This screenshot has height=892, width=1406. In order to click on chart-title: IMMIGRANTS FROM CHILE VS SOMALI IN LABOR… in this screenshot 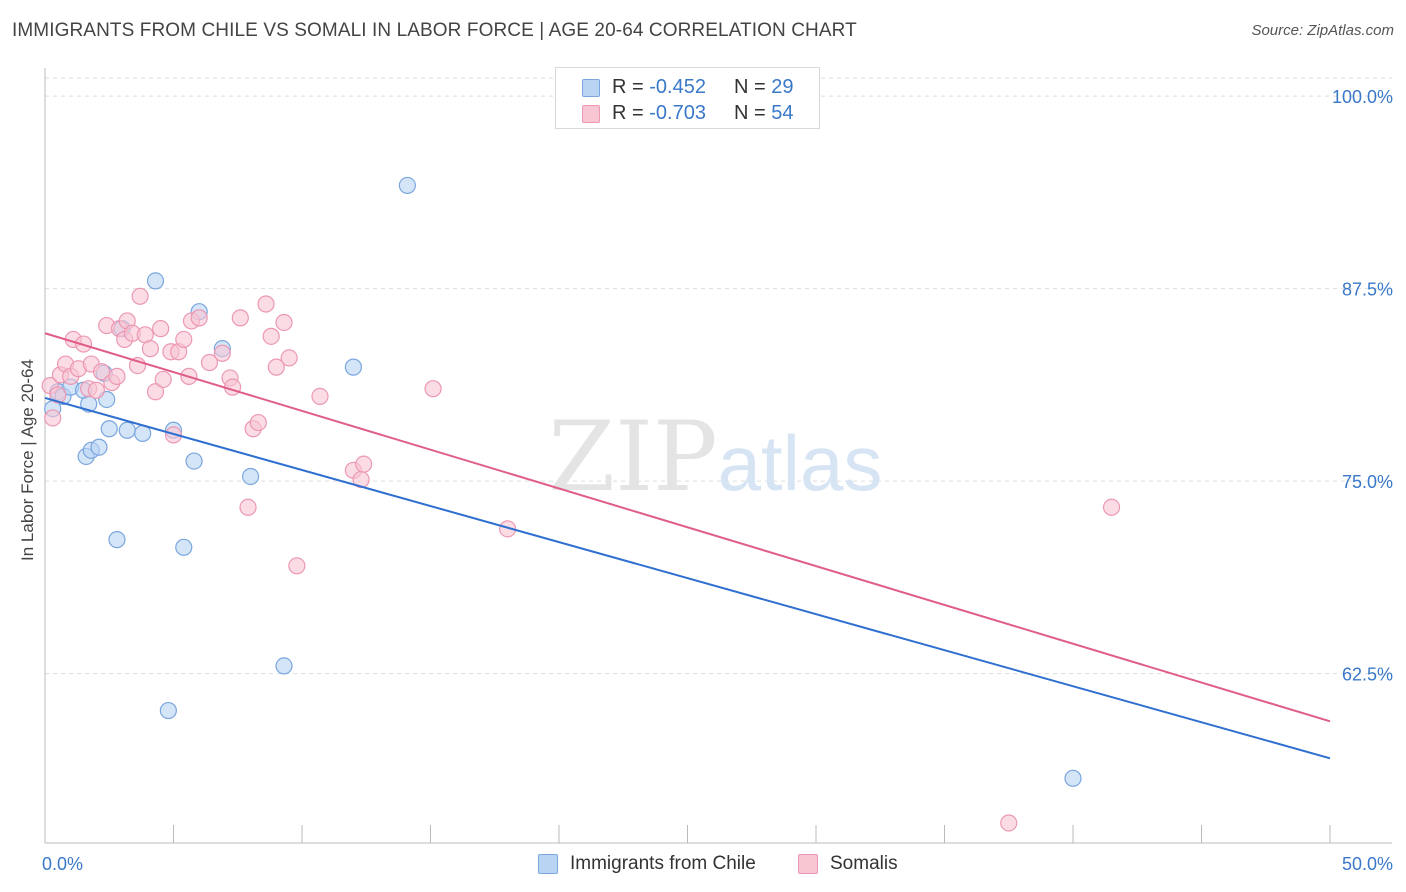, I will do `click(434, 30)`.